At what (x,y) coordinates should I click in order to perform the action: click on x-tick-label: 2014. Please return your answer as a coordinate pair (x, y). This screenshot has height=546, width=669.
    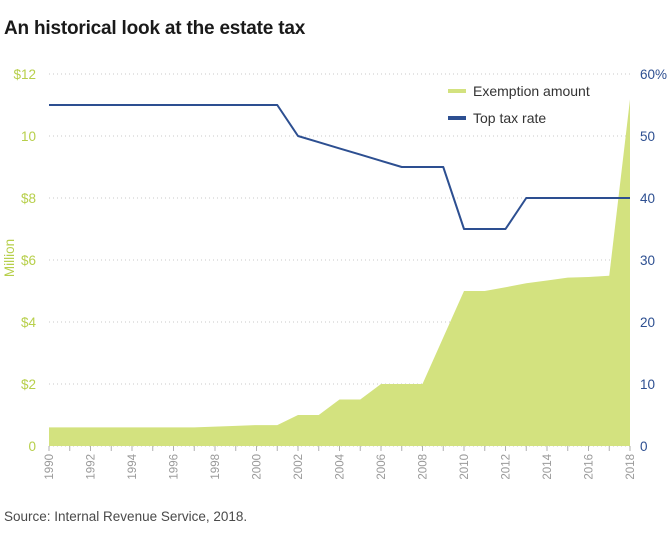
    Looking at the image, I should click on (548, 466).